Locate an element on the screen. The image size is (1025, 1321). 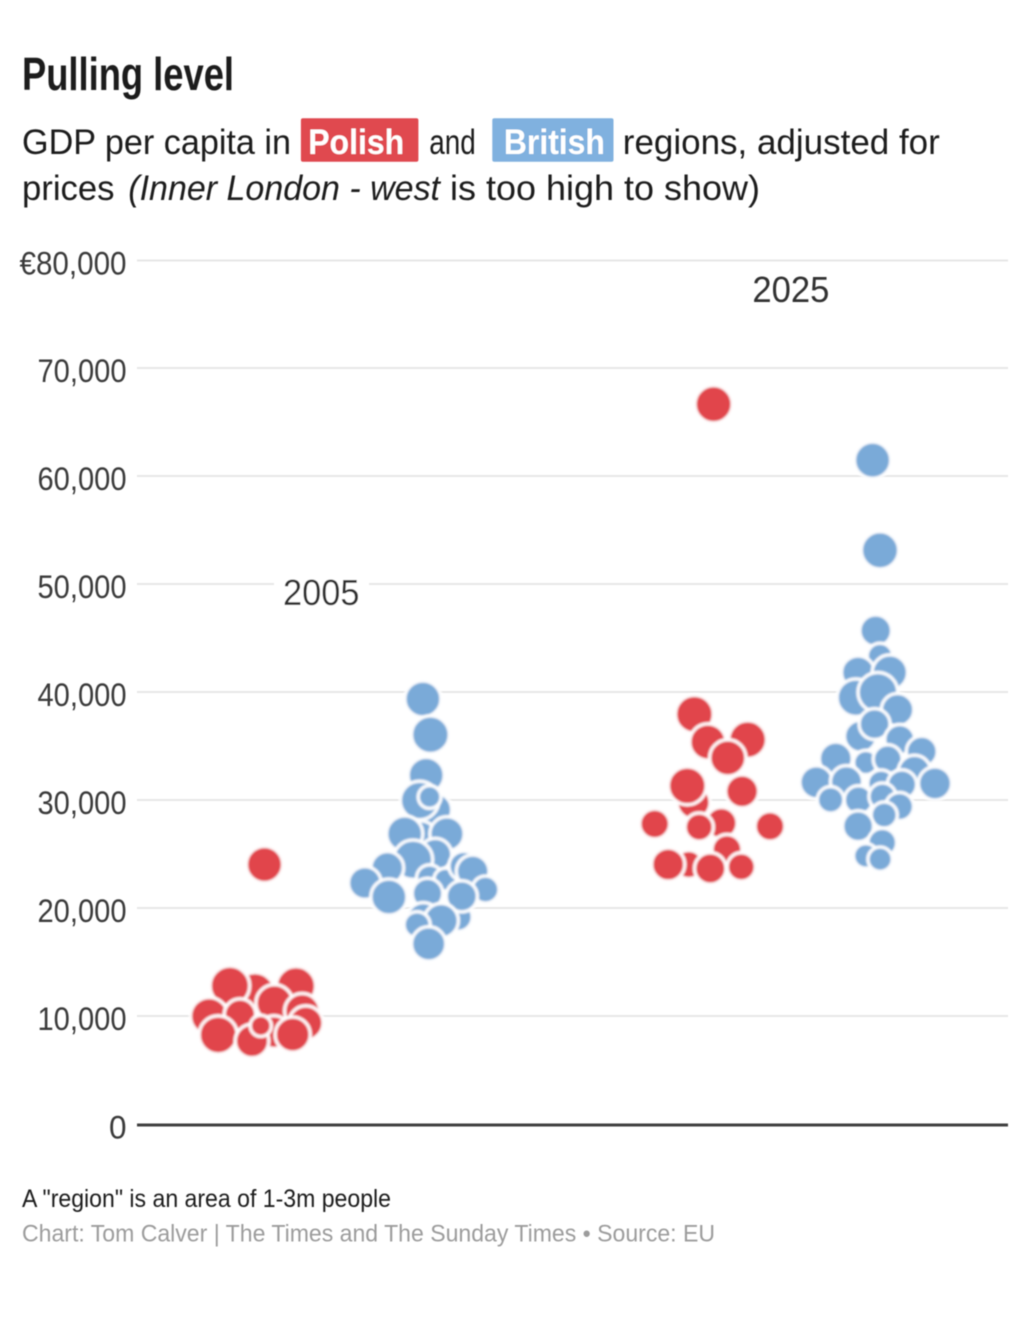
svg-text: Polish is located at coordinates (356, 142).